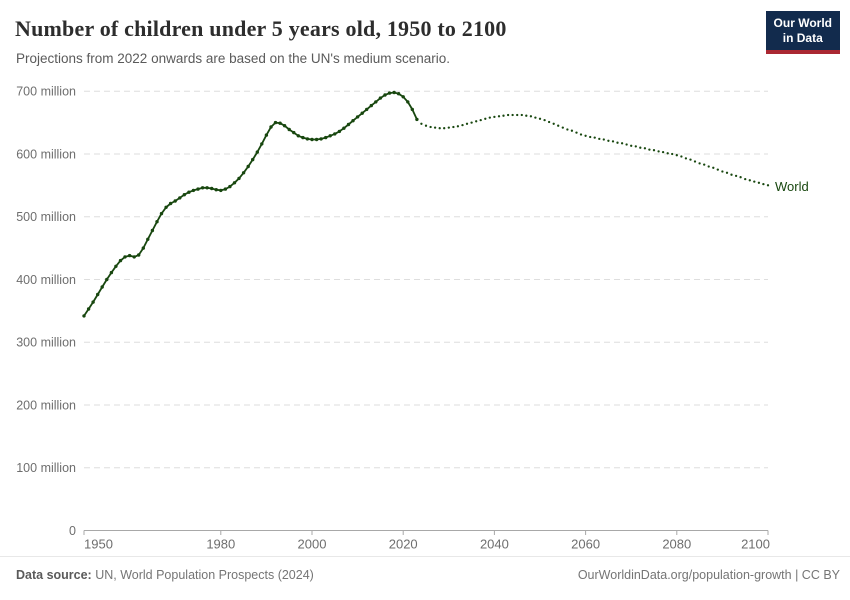  What do you see at coordinates (46, 92) in the screenshot?
I see `y-tick-label: 700 million` at bounding box center [46, 92].